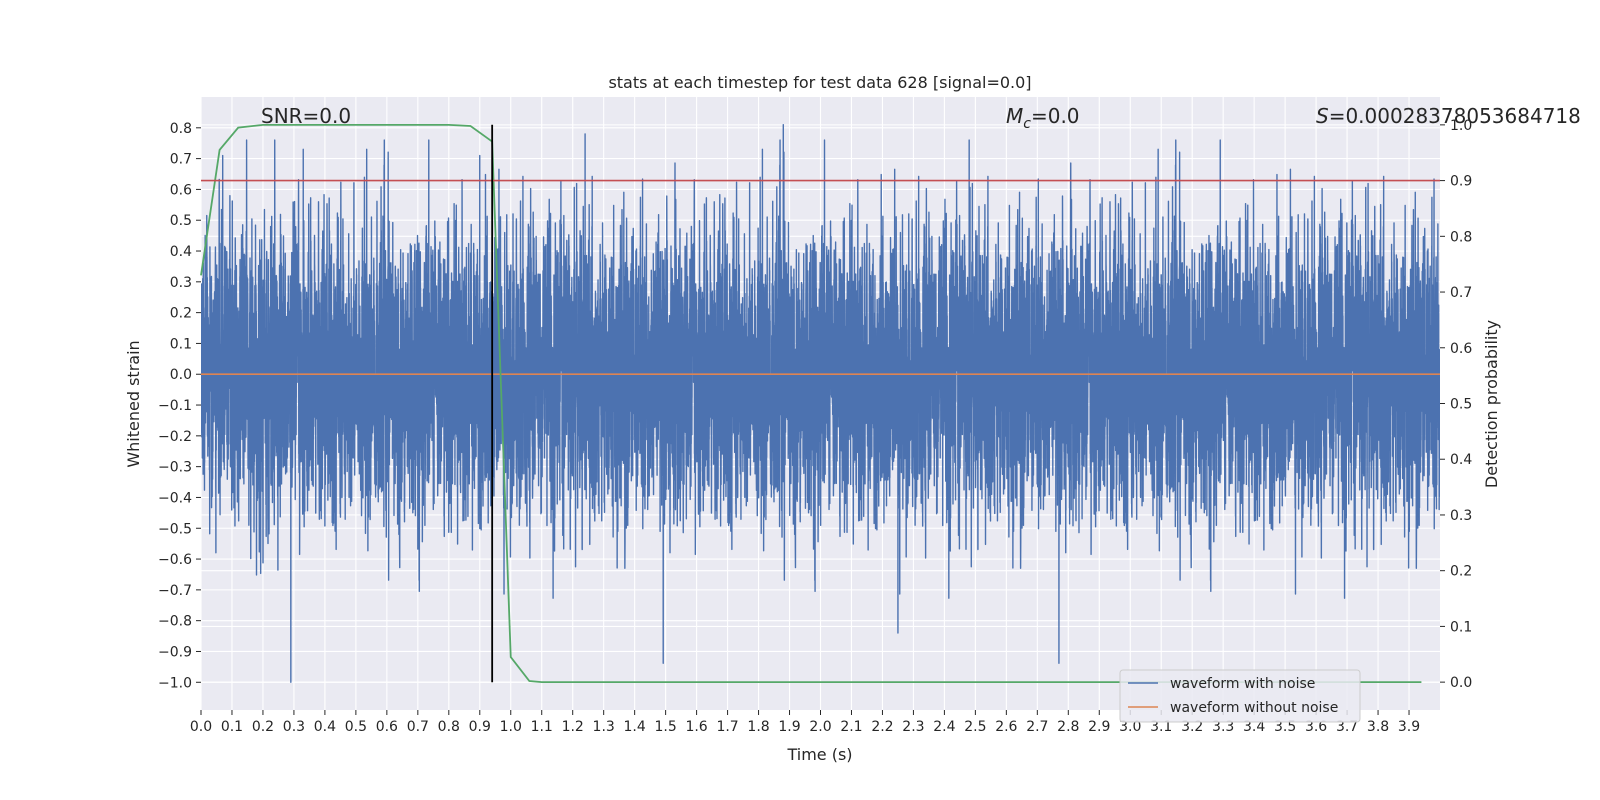 This screenshot has width=1600, height=800. Describe the element at coordinates (1099, 727) in the screenshot. I see `x-tick-label: 2.9` at that location.